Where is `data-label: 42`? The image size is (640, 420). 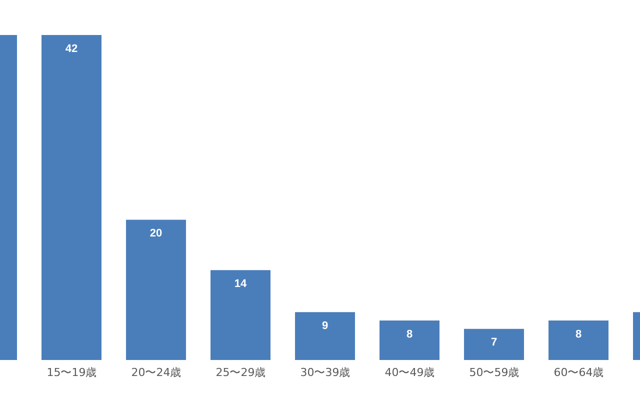
data-label: 42 is located at coordinates (71, 48).